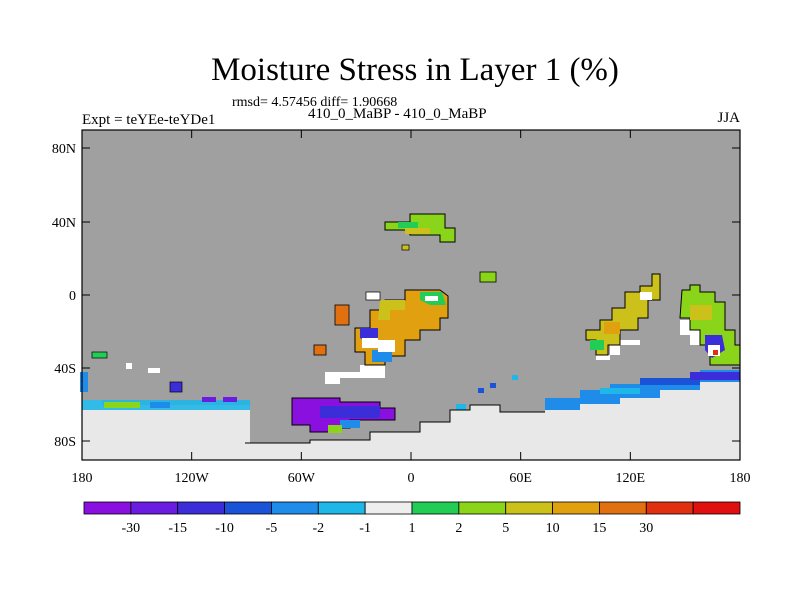 Image resolution: width=800 pixels, height=600 pixels. What do you see at coordinates (302, 478) in the screenshot?
I see `lon-label: 60W` at bounding box center [302, 478].